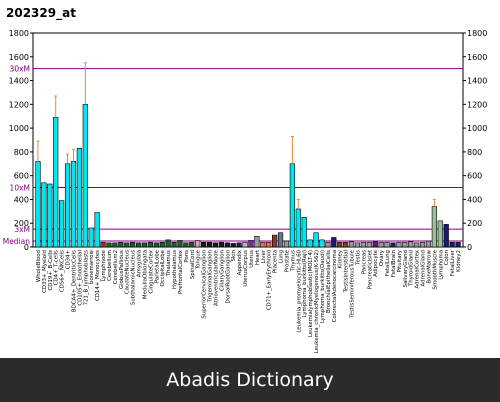 The width and height of the screenshot is (500, 402). Describe the element at coordinates (246, 268) in the screenshot. I see `x-tick-label: UterusCorpus` at that location.